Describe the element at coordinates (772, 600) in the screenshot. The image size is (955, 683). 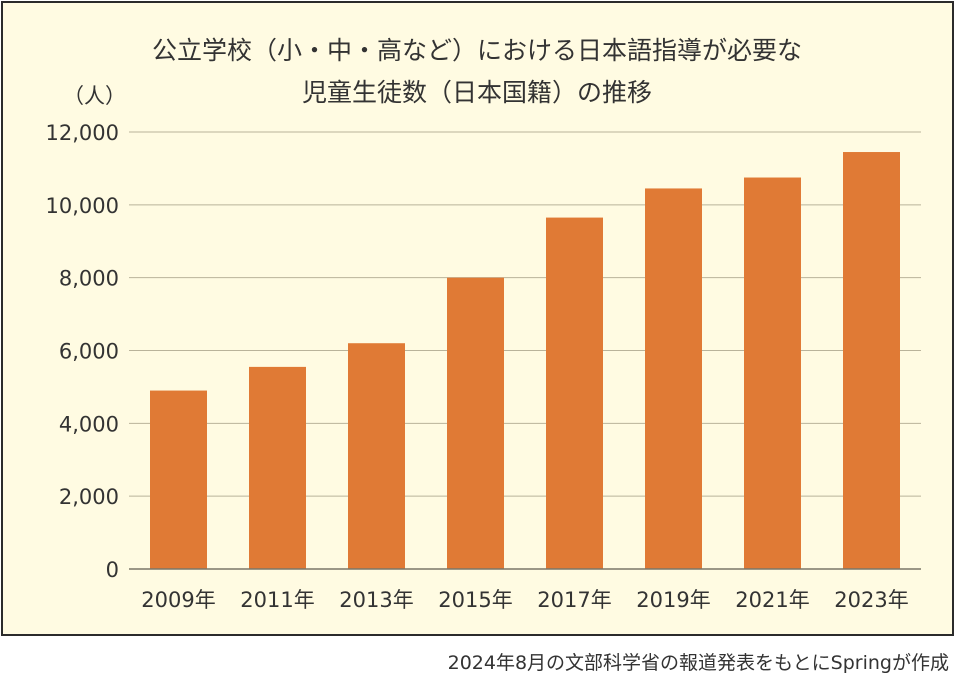
I see `x-tick-label: 2021年` at that location.